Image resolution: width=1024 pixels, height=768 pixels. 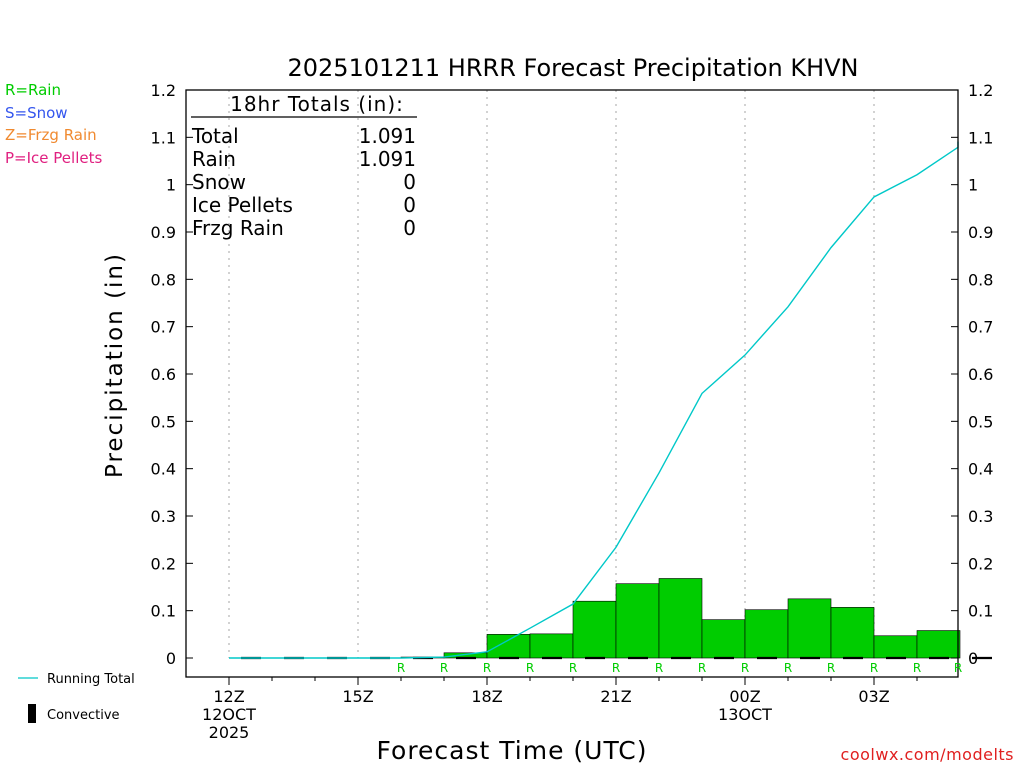 What do you see at coordinates (32, 713) in the screenshot?
I see `convective-legend-swatch` at bounding box center [32, 713].